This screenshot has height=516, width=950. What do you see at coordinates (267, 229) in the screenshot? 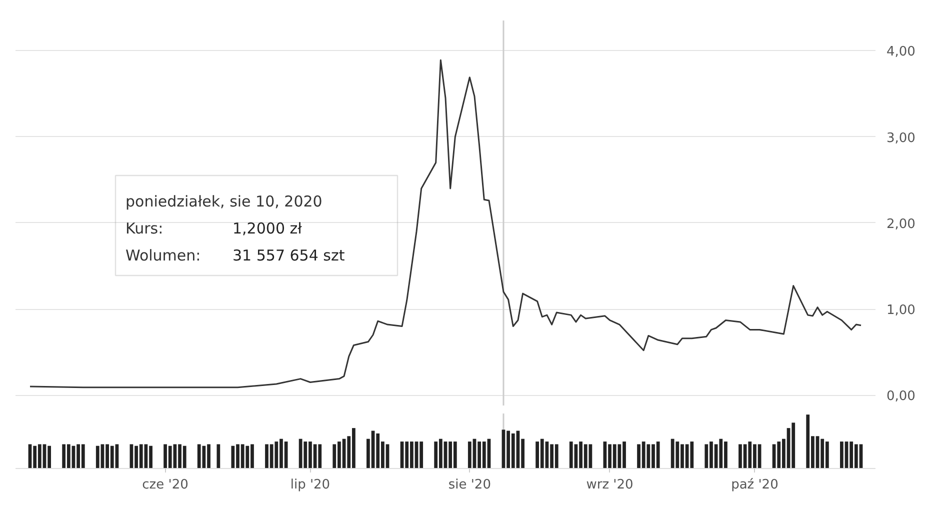
I see `annotation: 1,2000 zł` at bounding box center [267, 229].